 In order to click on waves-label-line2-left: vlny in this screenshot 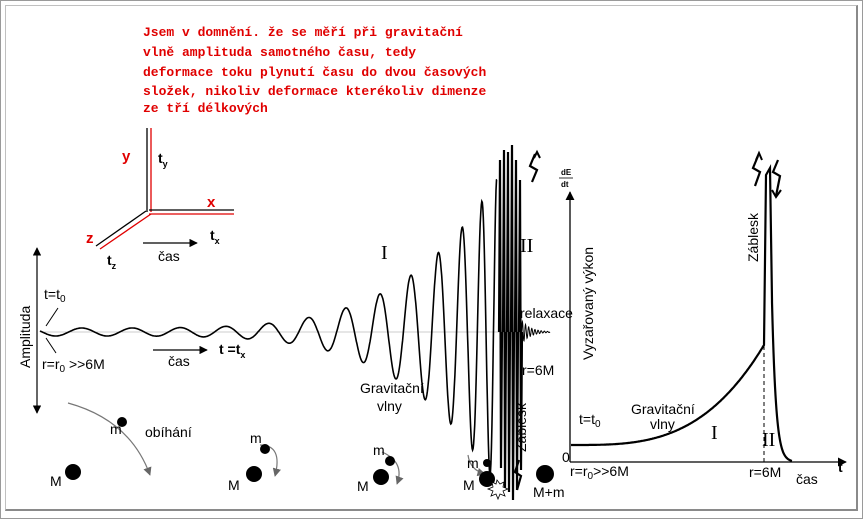, I will do `click(389, 406)`.